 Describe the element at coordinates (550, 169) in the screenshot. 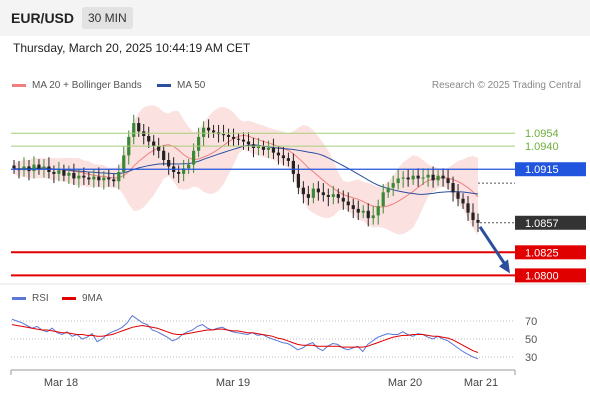

I see `pivot-level-tag` at that location.